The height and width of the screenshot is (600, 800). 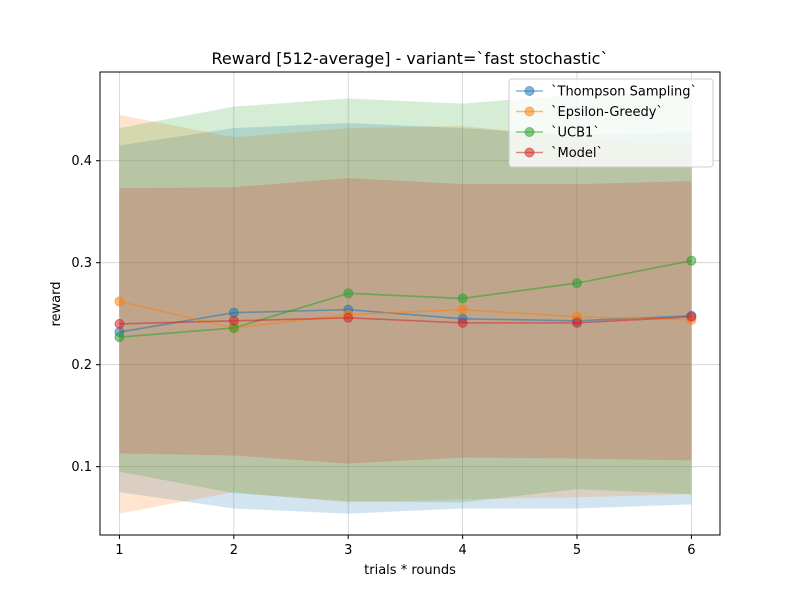 What do you see at coordinates (624, 92) in the screenshot?
I see `legend-label: `Thompson Sampling`` at bounding box center [624, 92].